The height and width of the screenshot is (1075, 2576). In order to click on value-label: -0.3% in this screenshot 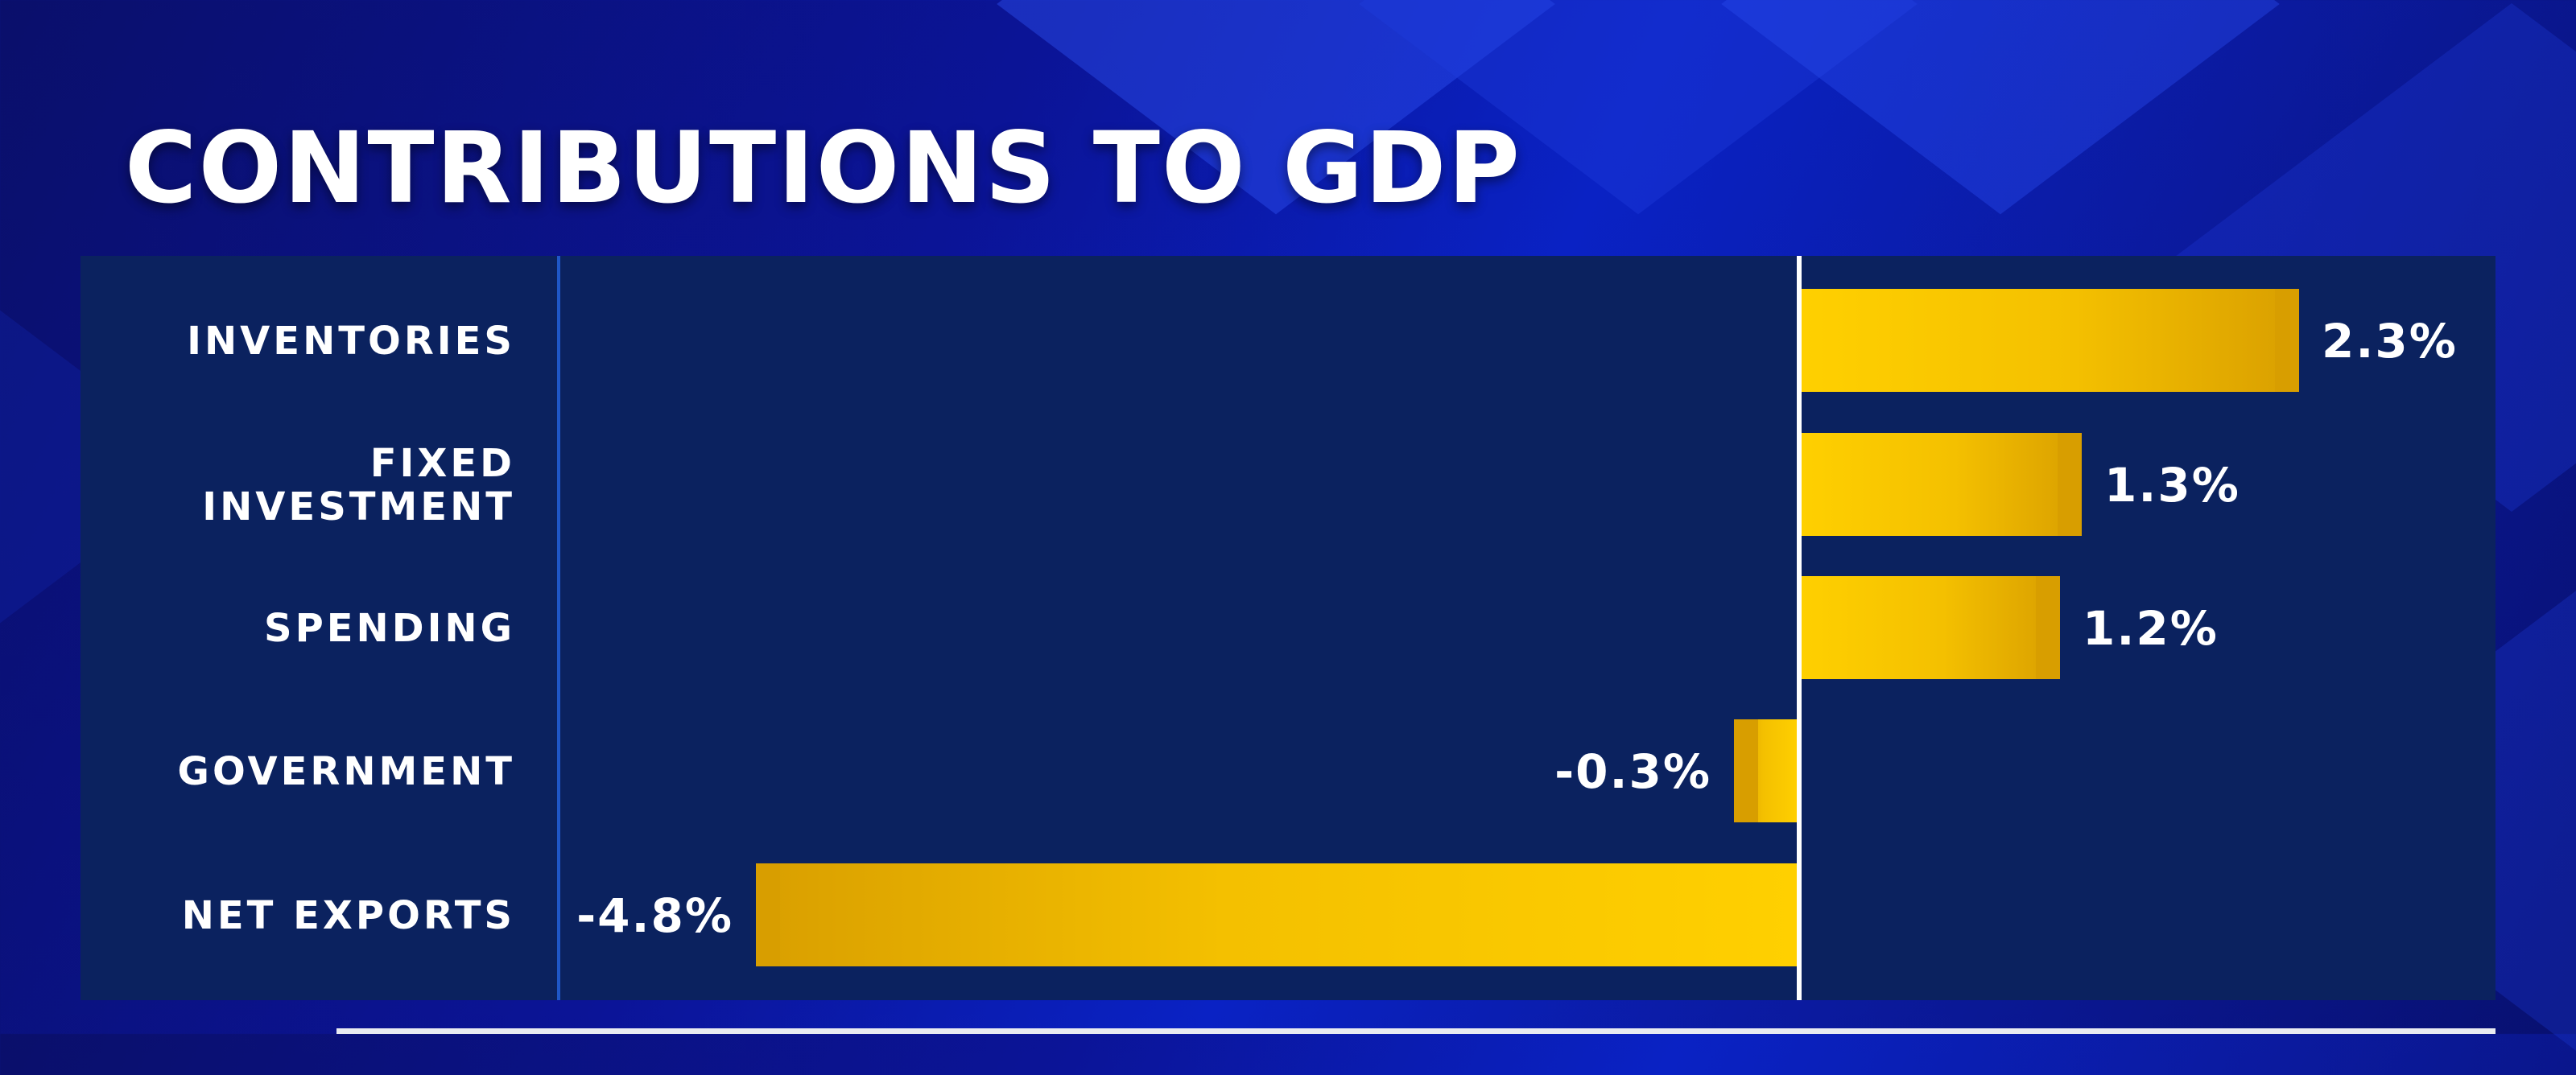, I will do `click(1632, 771)`.